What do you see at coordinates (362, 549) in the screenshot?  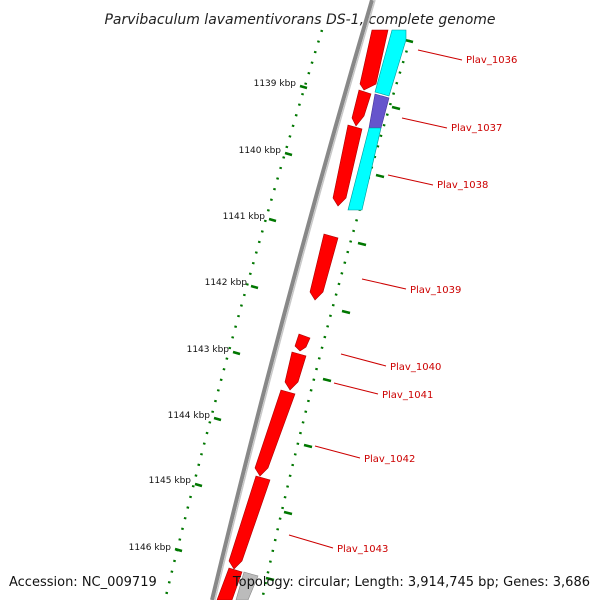 I see `gene-label-plav-1043: Plav_1043` at bounding box center [362, 549].